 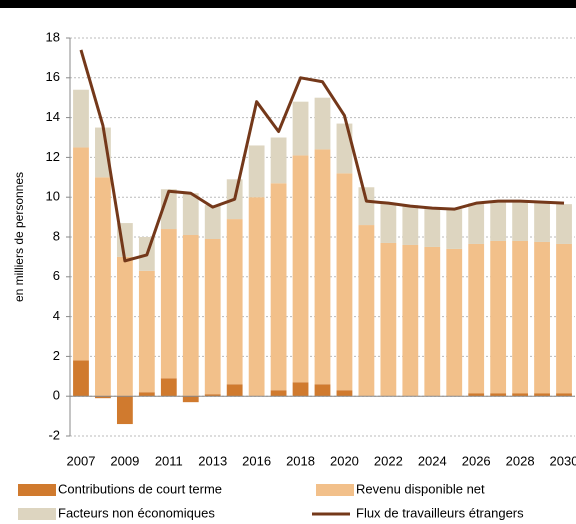 What do you see at coordinates (300, 460) in the screenshot?
I see `x-tick-label: 2018` at bounding box center [300, 460].